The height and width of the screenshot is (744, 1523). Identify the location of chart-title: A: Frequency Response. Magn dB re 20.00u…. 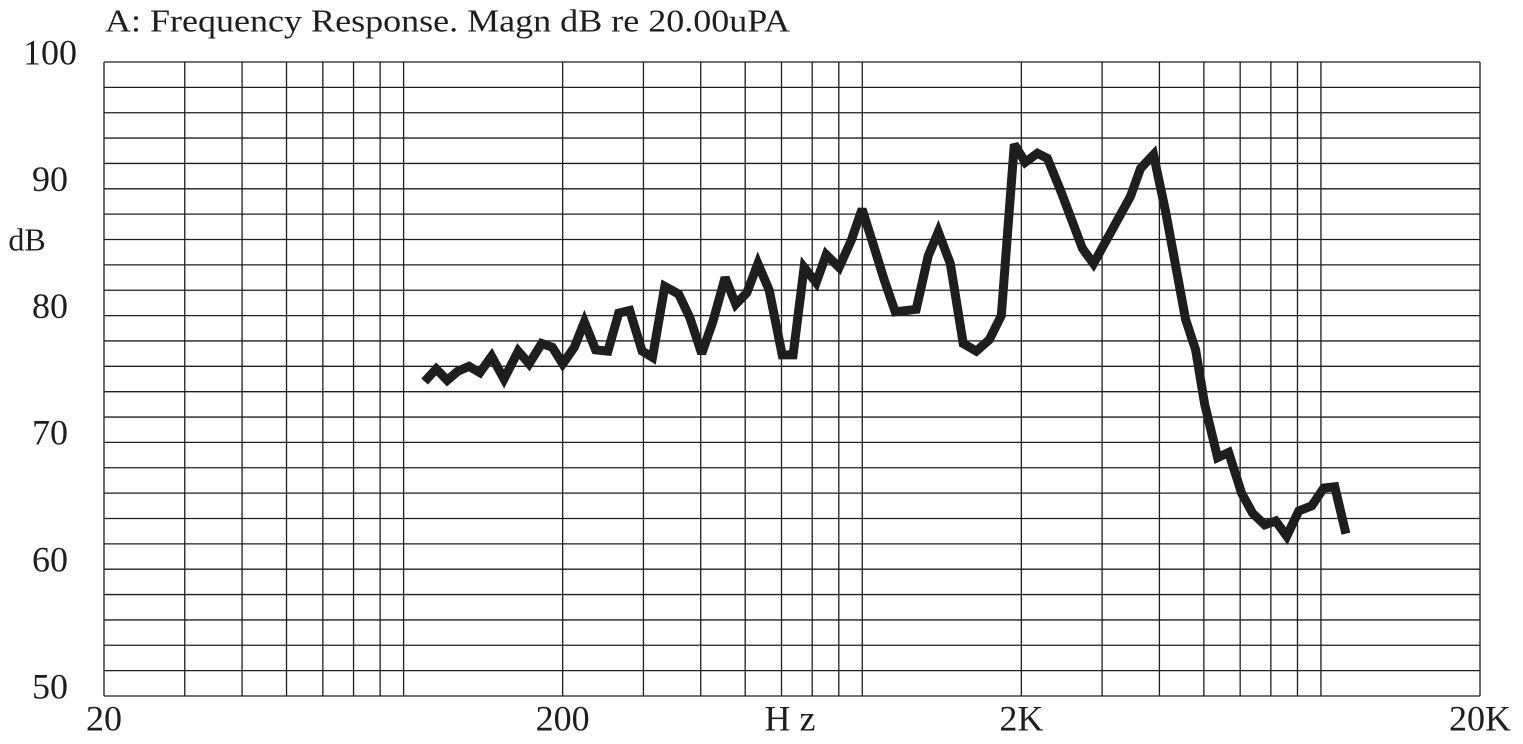
(447, 20).